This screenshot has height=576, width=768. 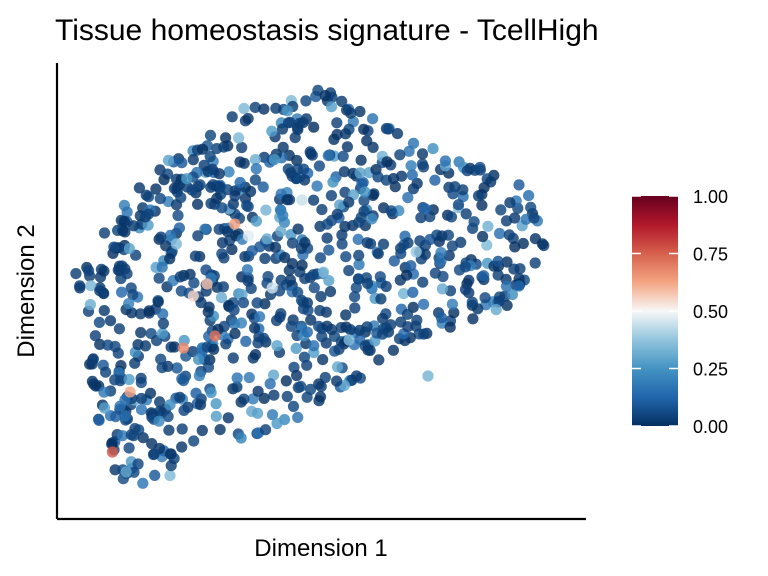 What do you see at coordinates (710, 255) in the screenshot?
I see `colorbar-tick-label: 0.75` at bounding box center [710, 255].